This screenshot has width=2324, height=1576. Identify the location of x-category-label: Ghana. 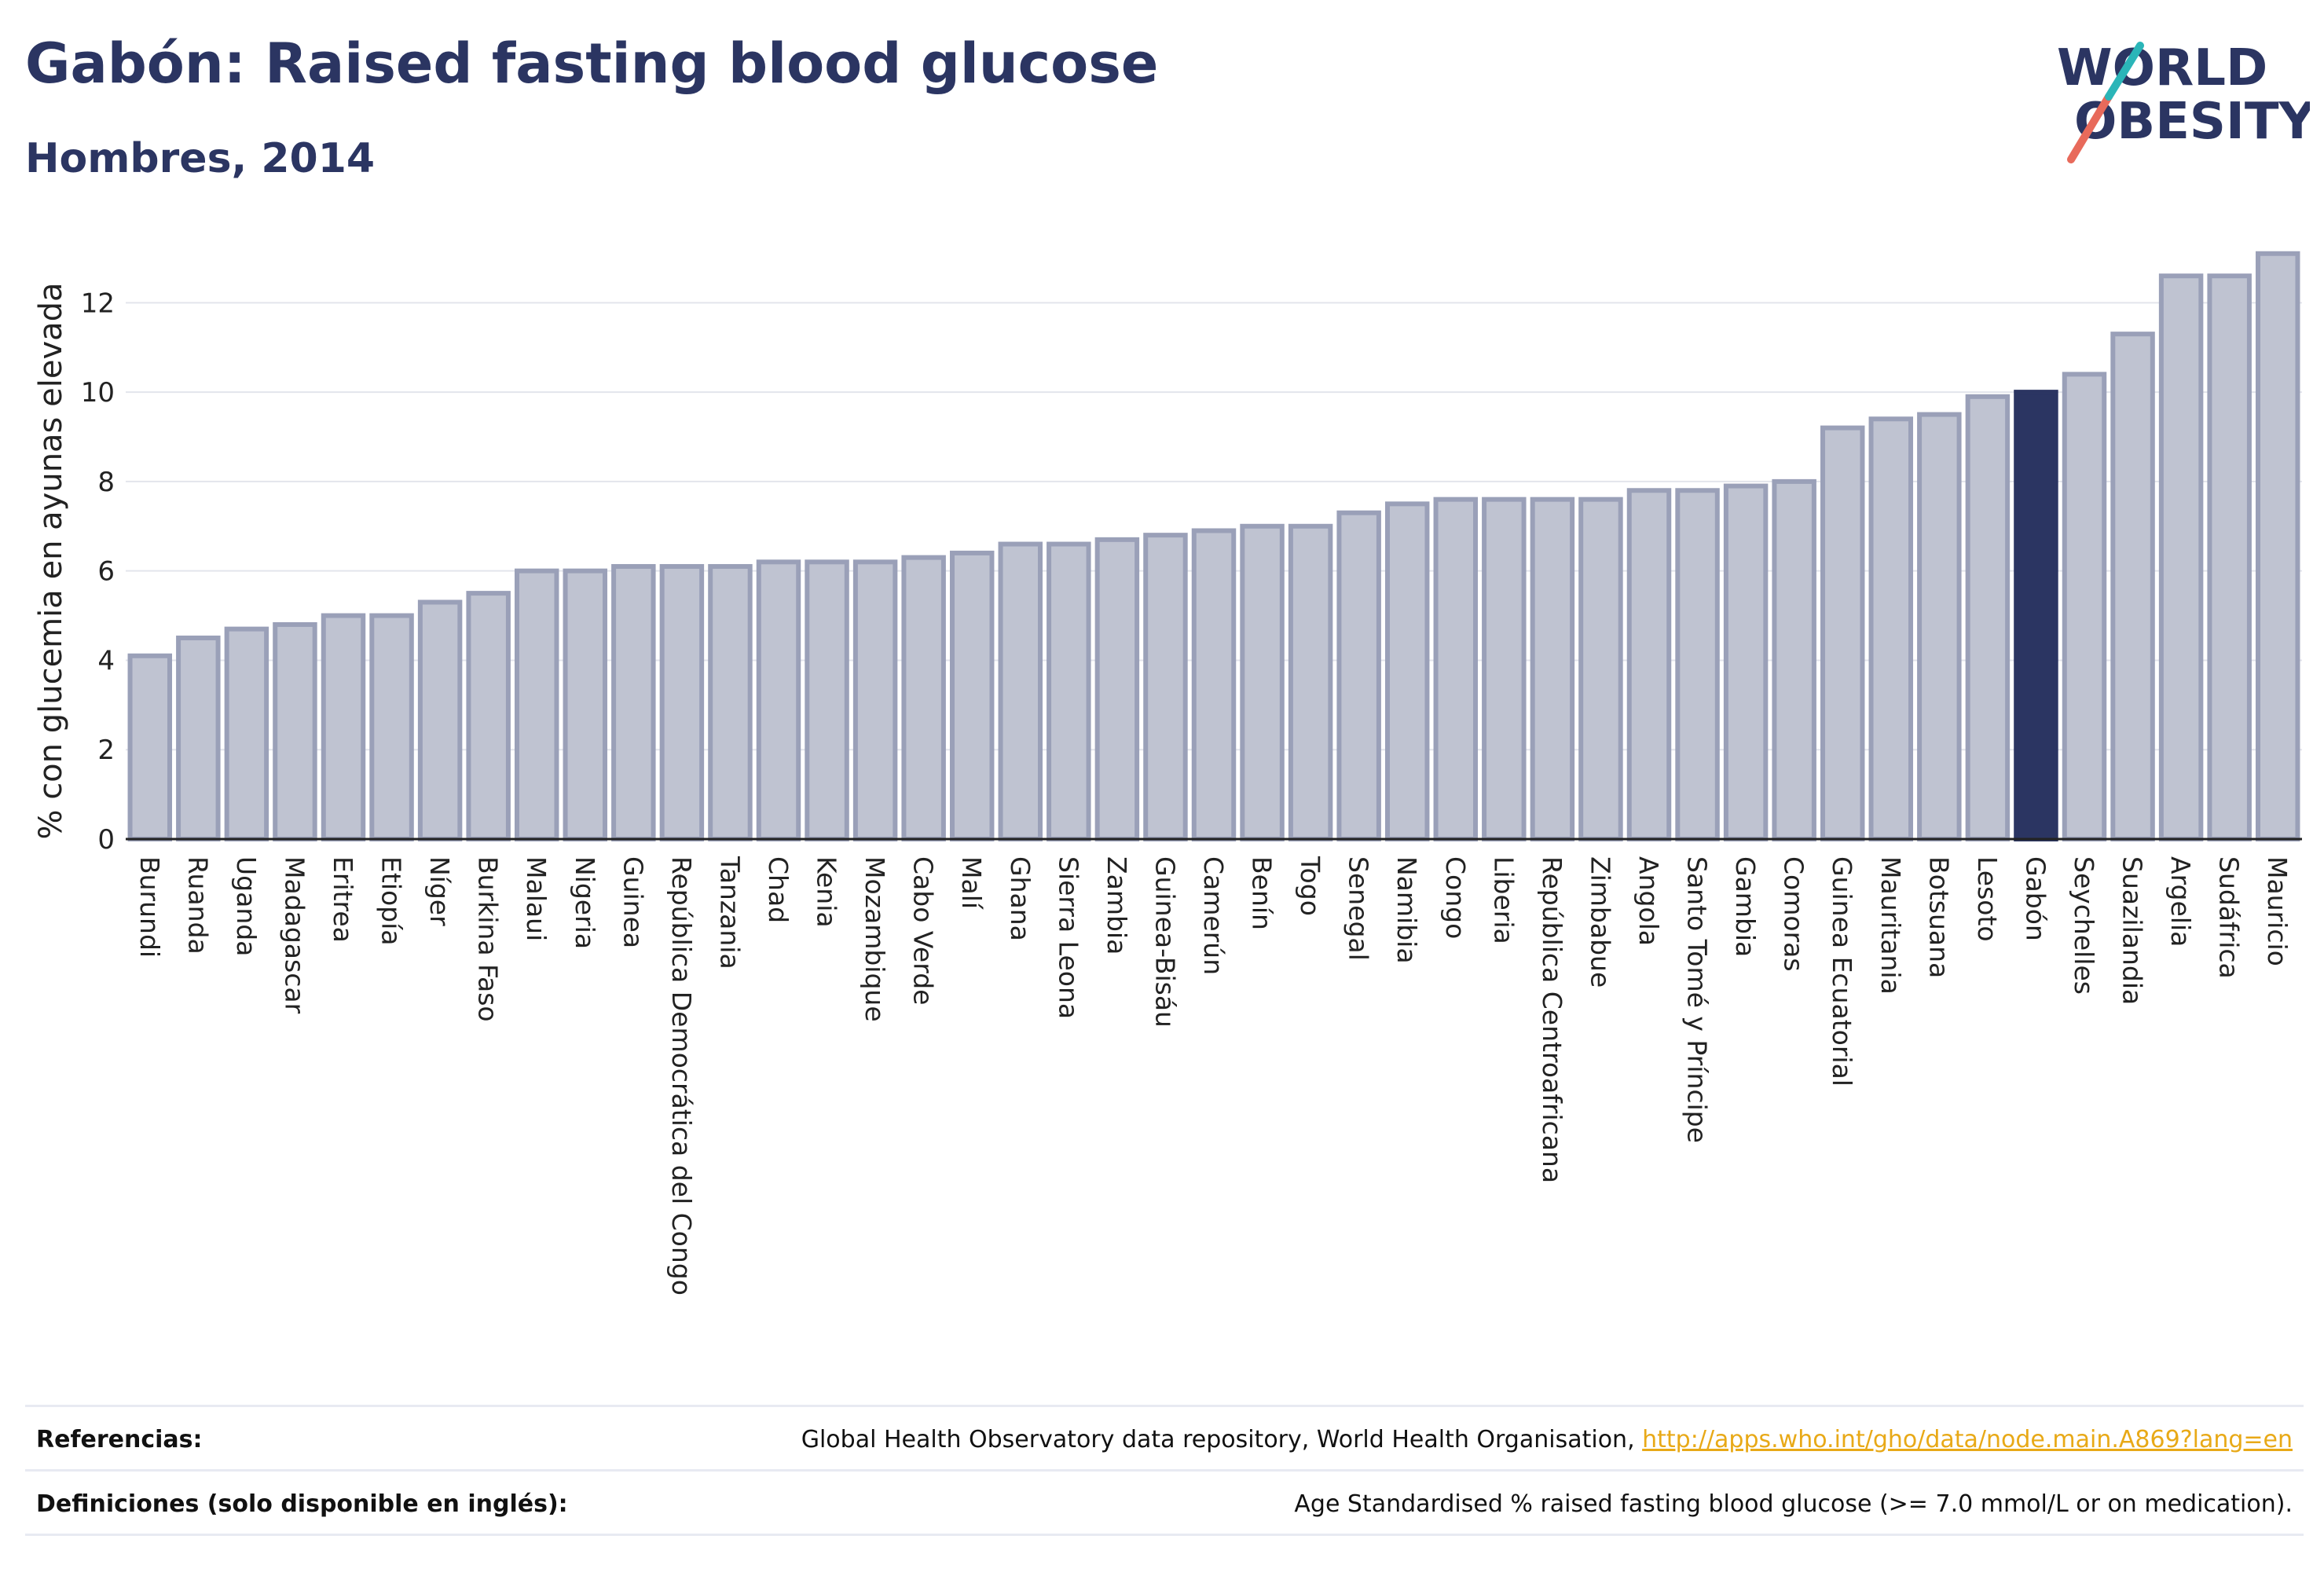
(1020, 898).